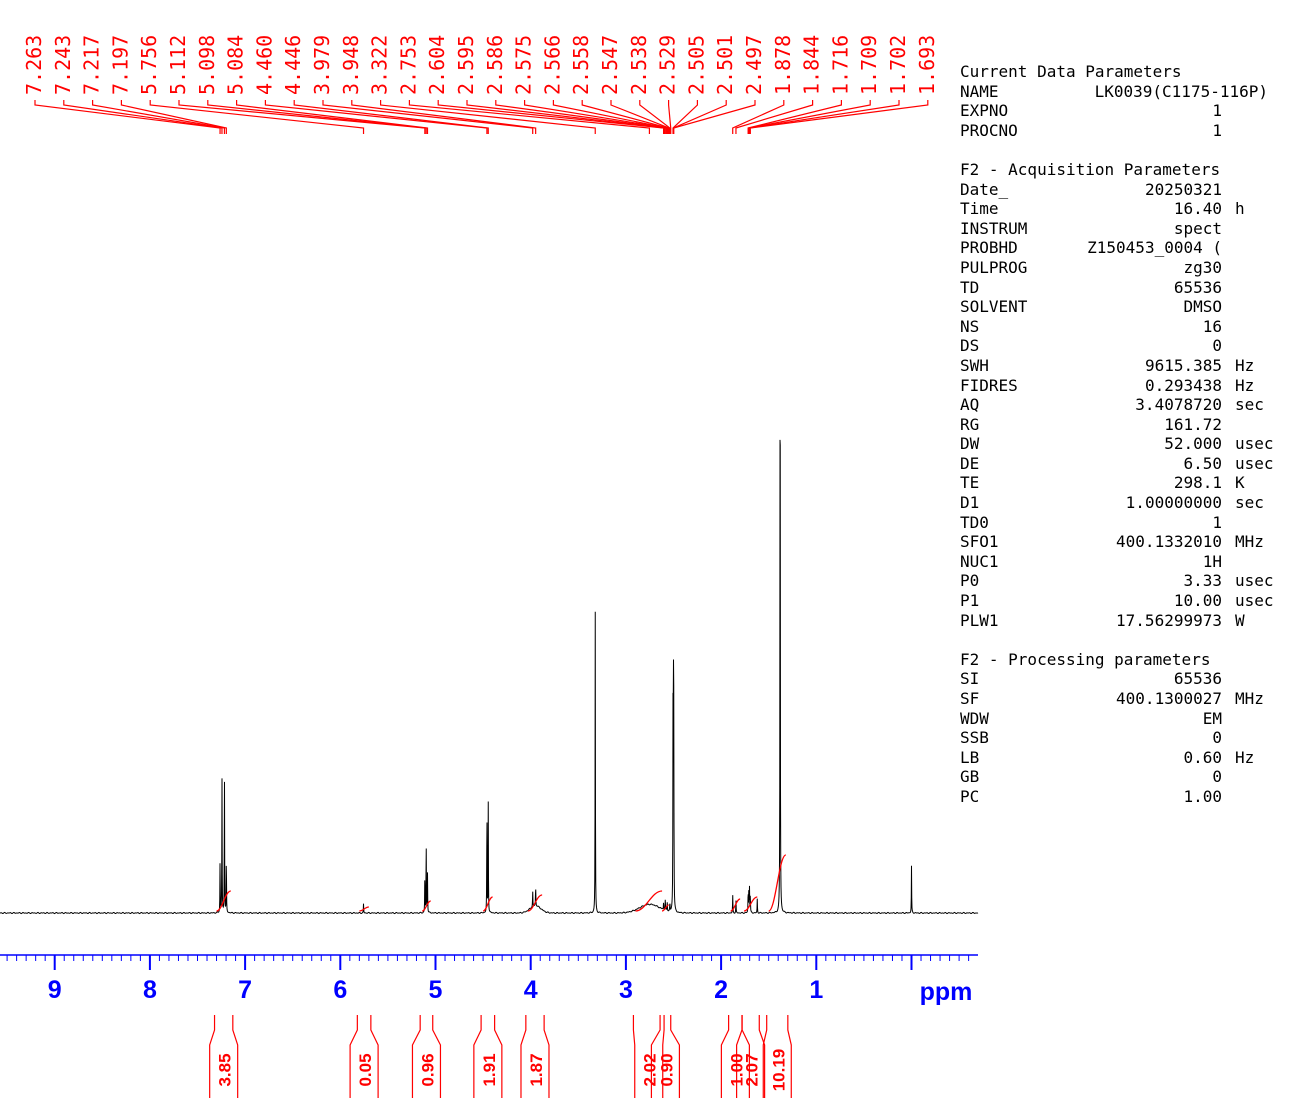 The image size is (1306, 1118). What do you see at coordinates (1212, 561) in the screenshot?
I see `parameter-value: 1H` at bounding box center [1212, 561].